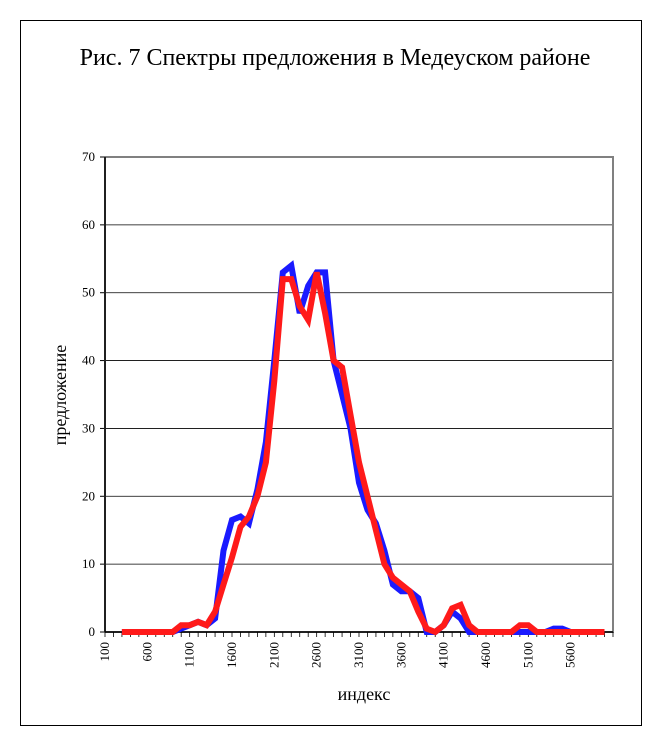  Describe the element at coordinates (88, 292) in the screenshot. I see `y-tick-label: 50` at that location.